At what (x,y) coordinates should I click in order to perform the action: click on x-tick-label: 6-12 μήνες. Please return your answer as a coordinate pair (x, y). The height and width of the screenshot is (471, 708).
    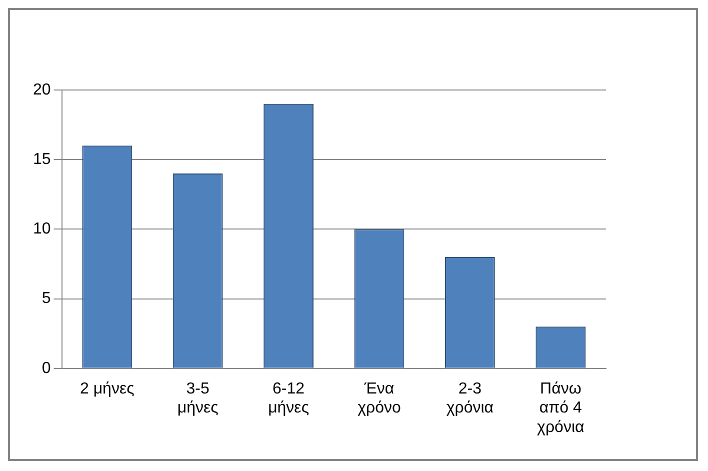
    Looking at the image, I should click on (289, 398).